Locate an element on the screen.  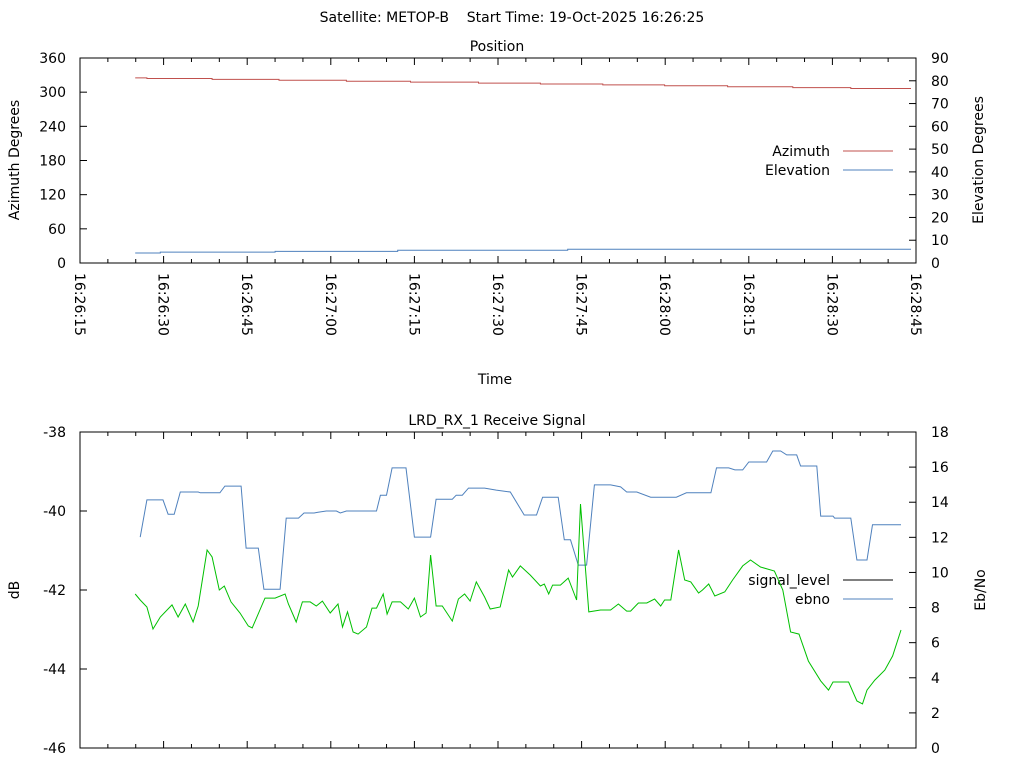
x-tick-label: 16:26:15 is located at coordinates (79, 304).